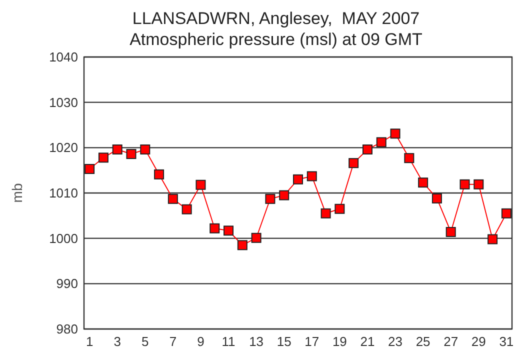  What do you see at coordinates (63, 238) in the screenshot?
I see `y-tick-label: 1000` at bounding box center [63, 238].